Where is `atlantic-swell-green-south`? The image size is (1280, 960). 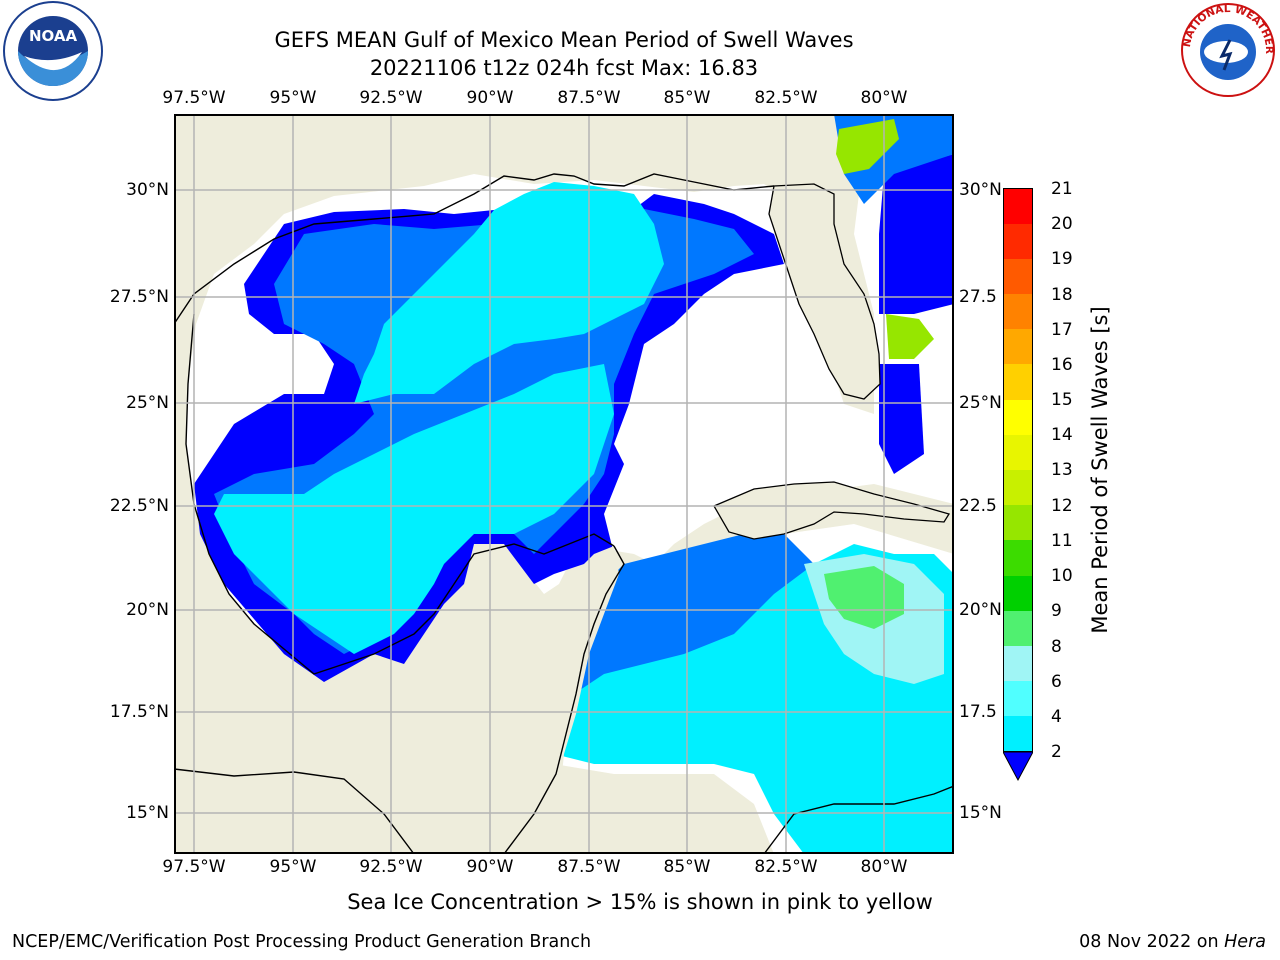
atlantic-swell-green-south is located at coordinates (910, 336).